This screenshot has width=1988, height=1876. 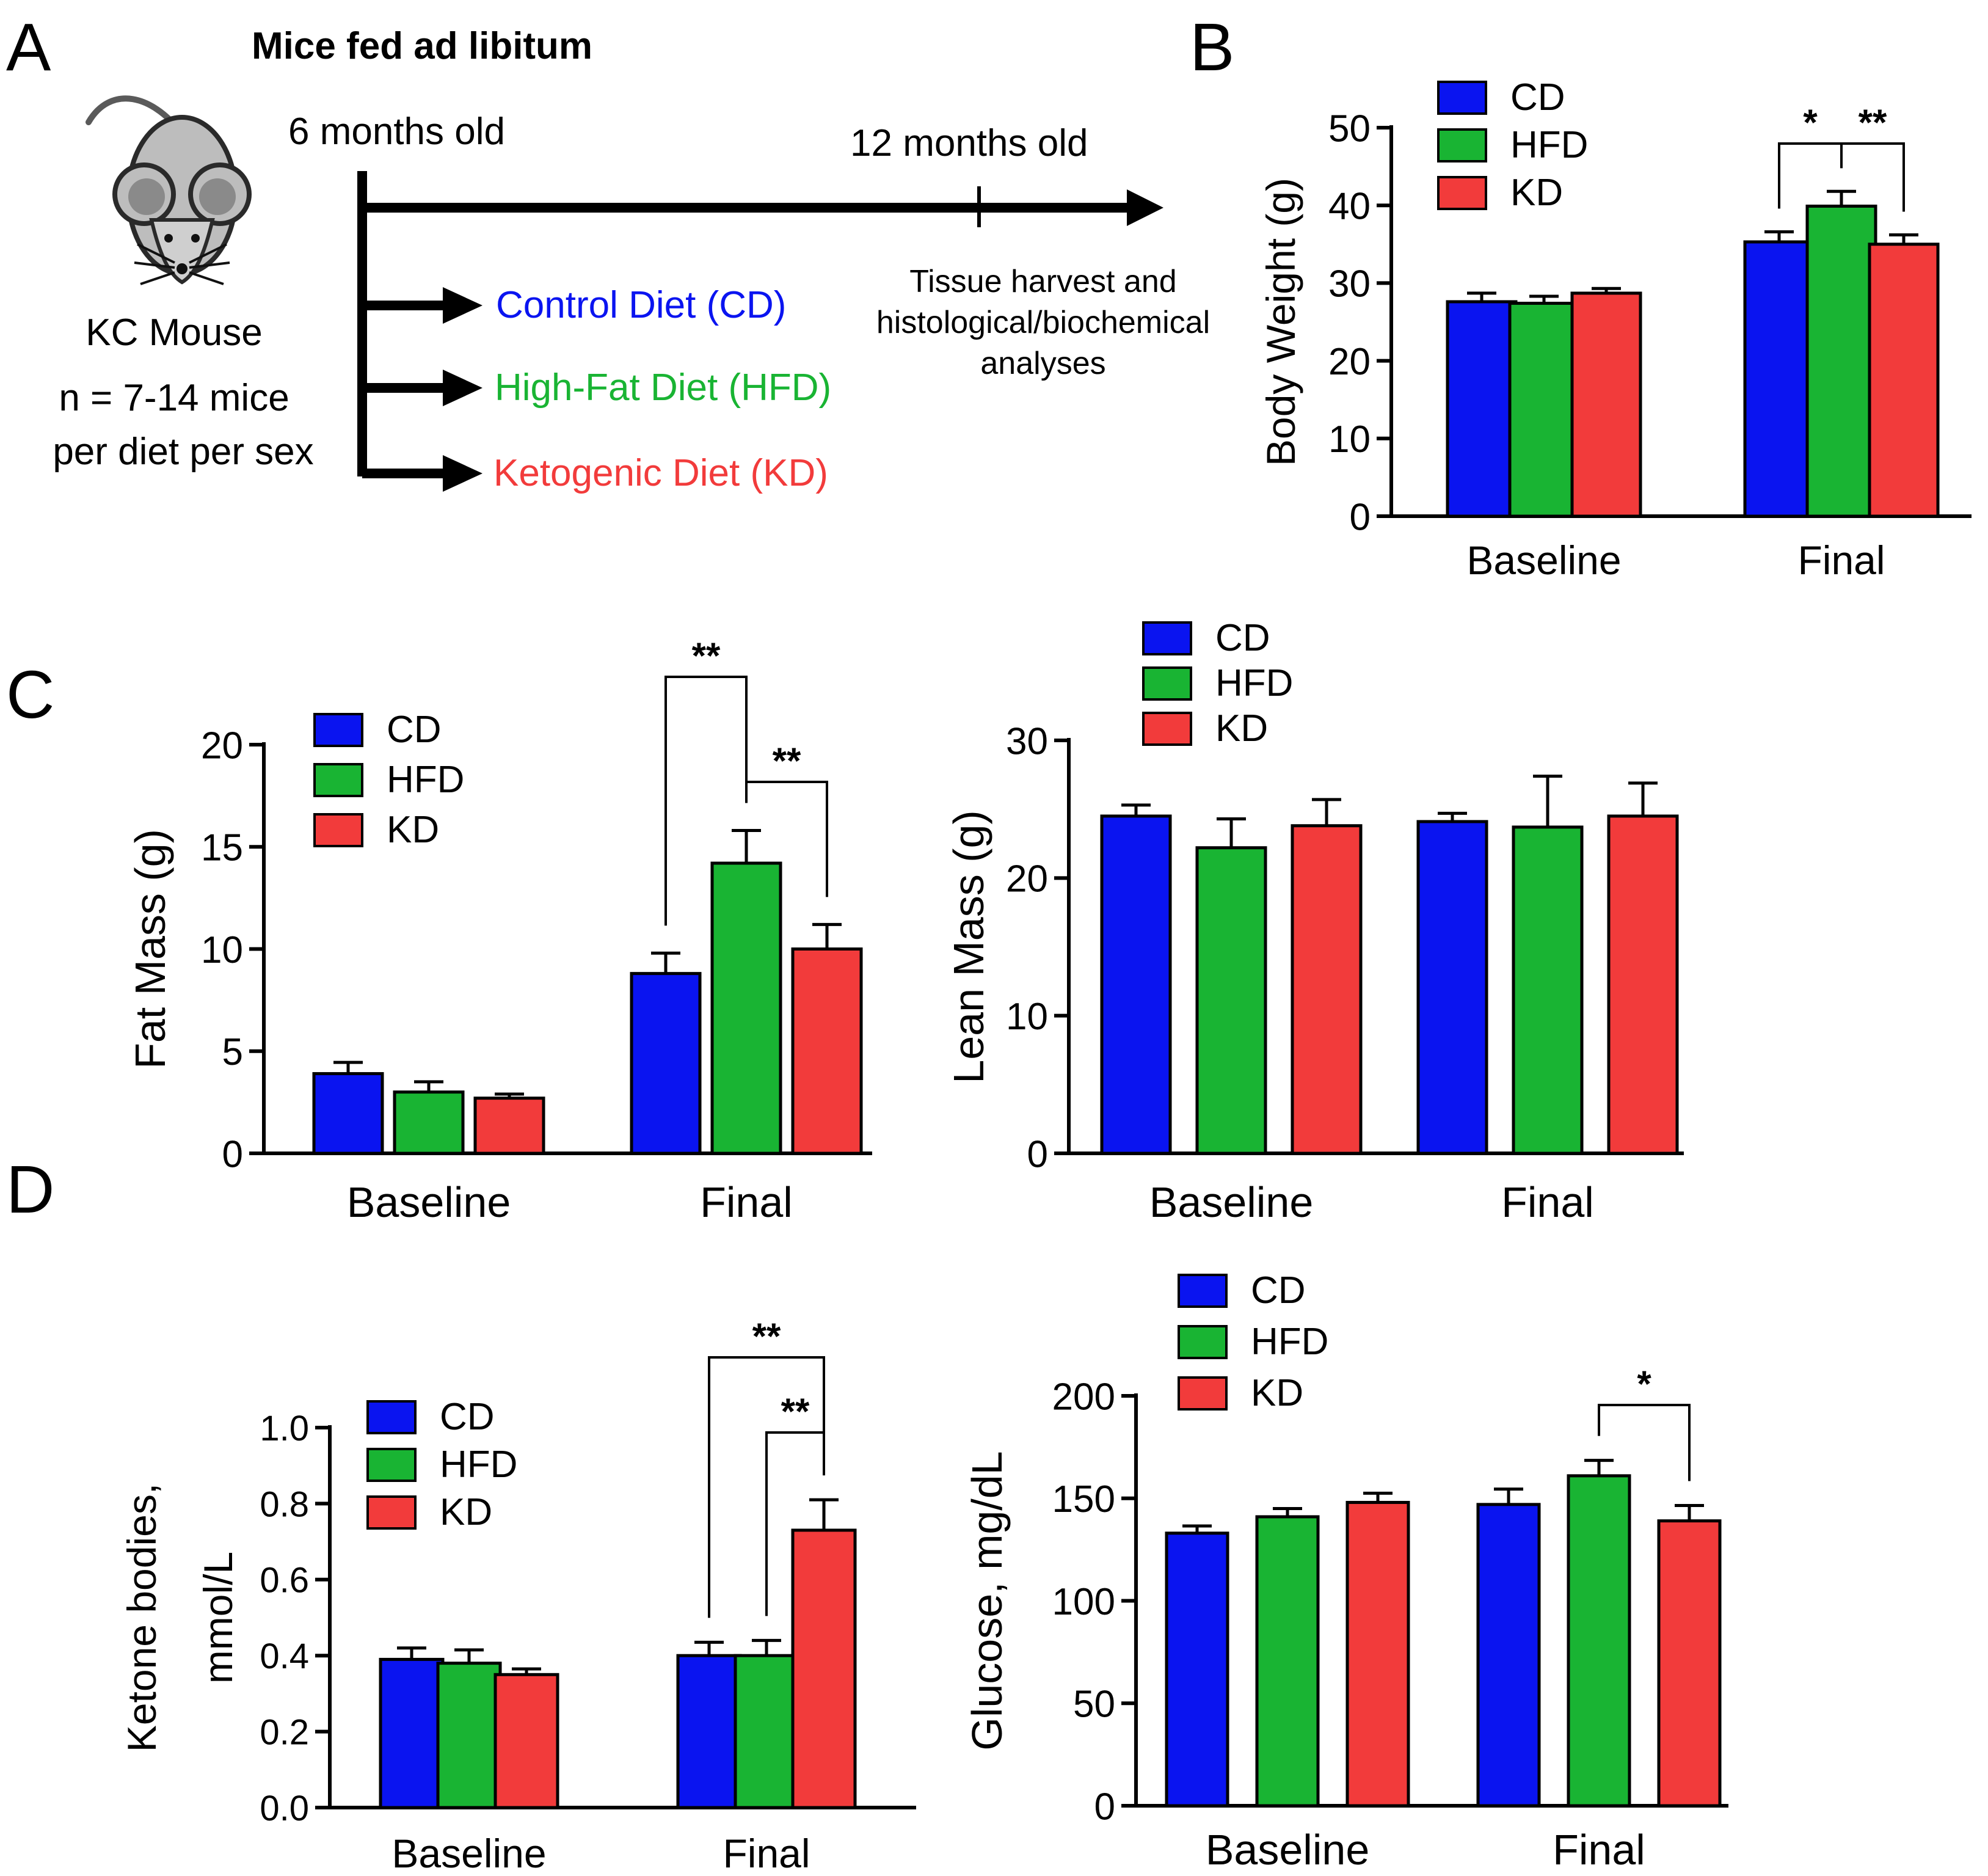 What do you see at coordinates (422, 46) in the screenshot?
I see `schematic-header: Mice fed ad libitum` at bounding box center [422, 46].